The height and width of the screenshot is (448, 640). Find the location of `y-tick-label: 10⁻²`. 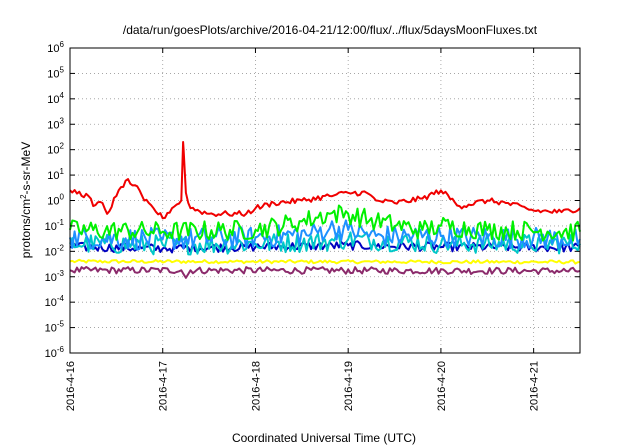

y-tick-label: 10⁻² is located at coordinates (55, 250).